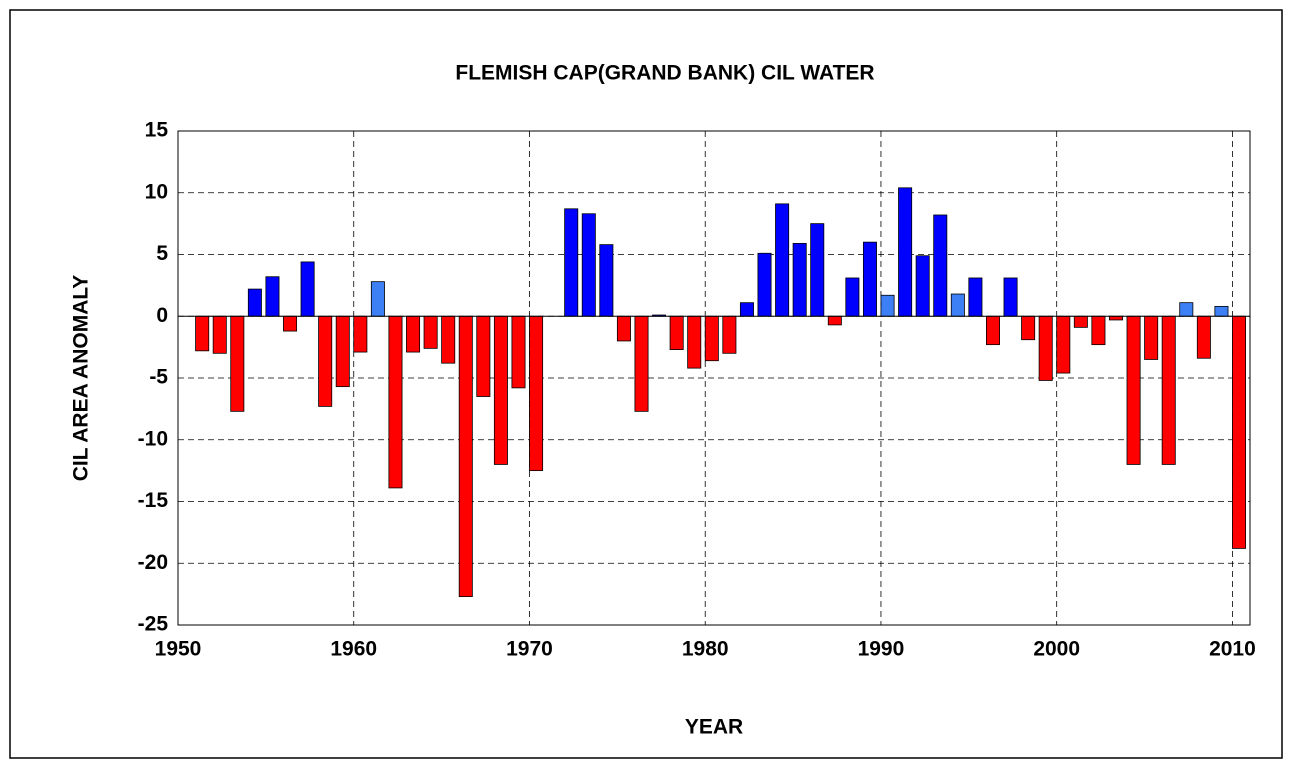  Describe the element at coordinates (529, 649) in the screenshot. I see `x-tick-label: 1970` at that location.